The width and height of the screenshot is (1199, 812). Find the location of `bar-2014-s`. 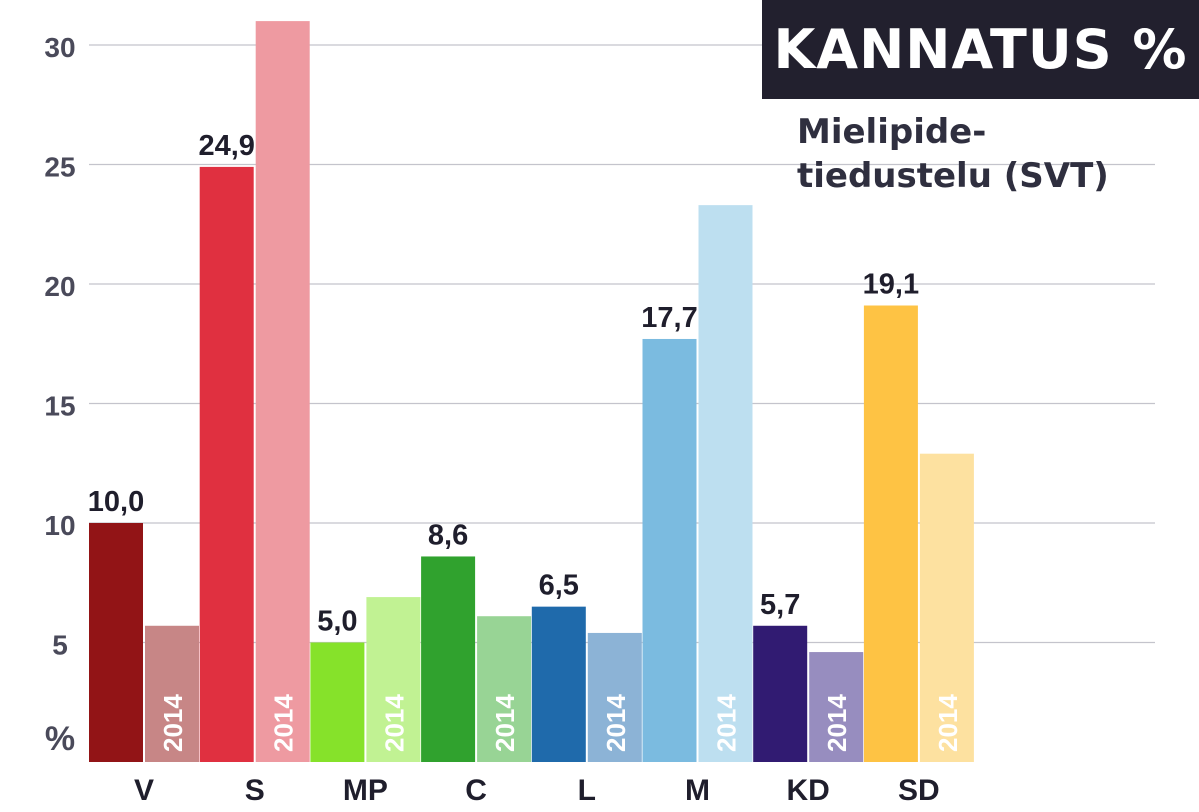

bar-2014-s is located at coordinates (282, 392).